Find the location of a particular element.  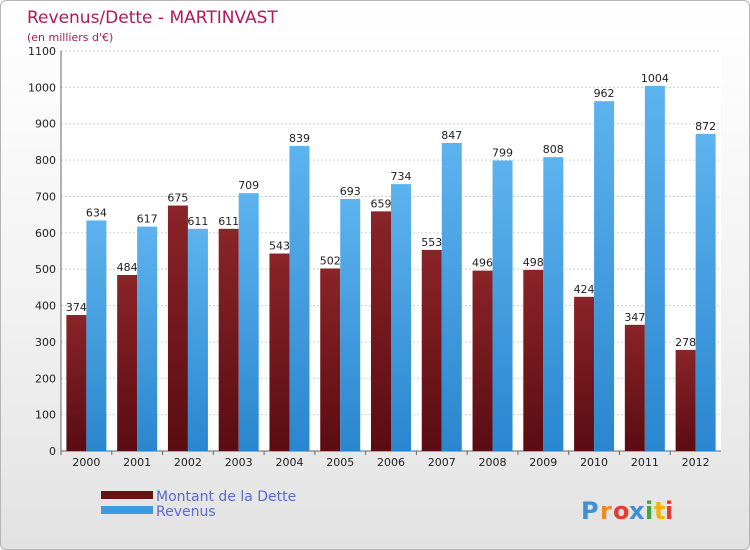

data-label: 374 is located at coordinates (76, 307).